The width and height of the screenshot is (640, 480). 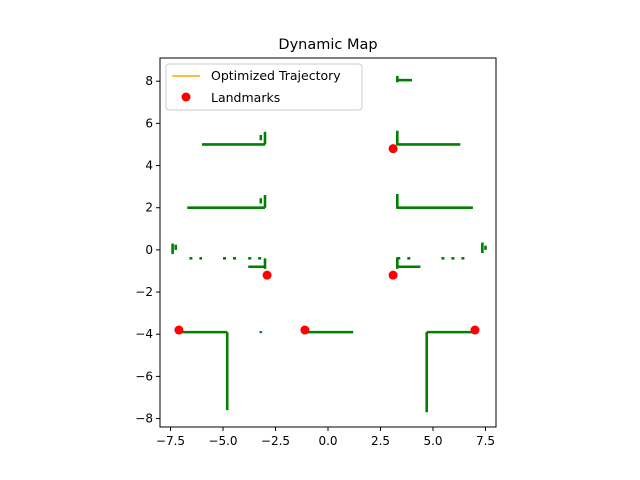 I want to click on y-tick-label: −6, so click(x=144, y=376).